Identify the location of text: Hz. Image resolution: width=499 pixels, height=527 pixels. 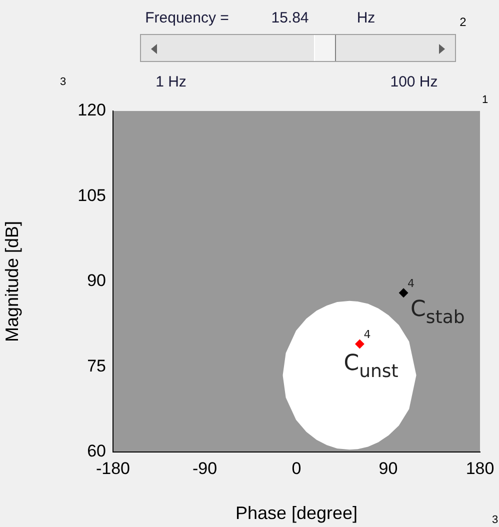
(366, 18).